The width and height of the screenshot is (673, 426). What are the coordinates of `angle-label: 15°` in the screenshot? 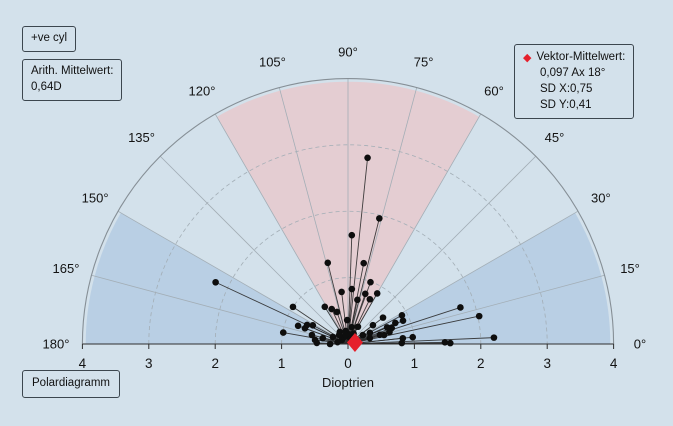 It's located at (630, 268).